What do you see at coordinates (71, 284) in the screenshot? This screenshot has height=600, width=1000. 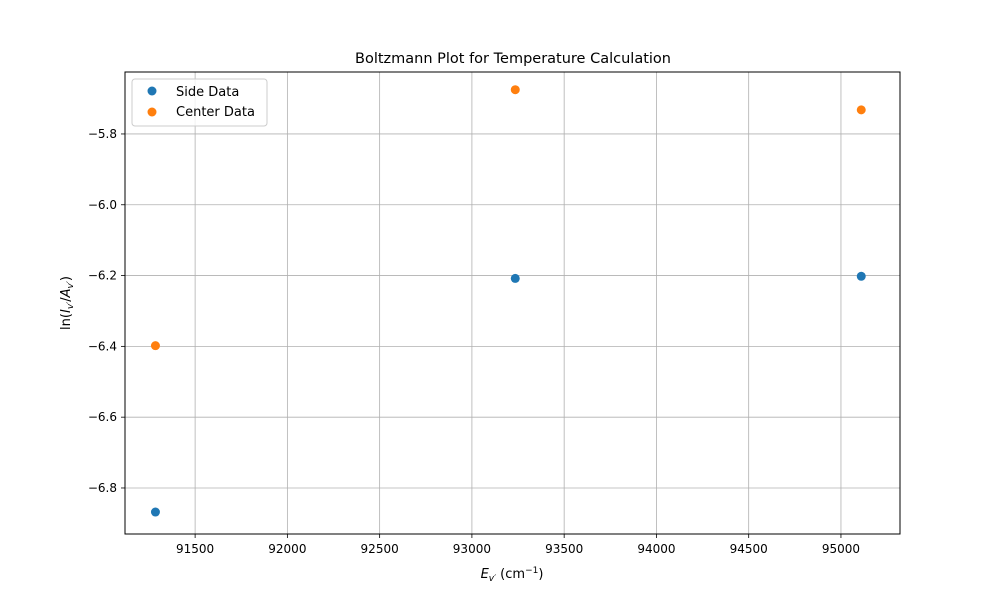 I see `y-label-subscript-2: v′` at bounding box center [71, 284].